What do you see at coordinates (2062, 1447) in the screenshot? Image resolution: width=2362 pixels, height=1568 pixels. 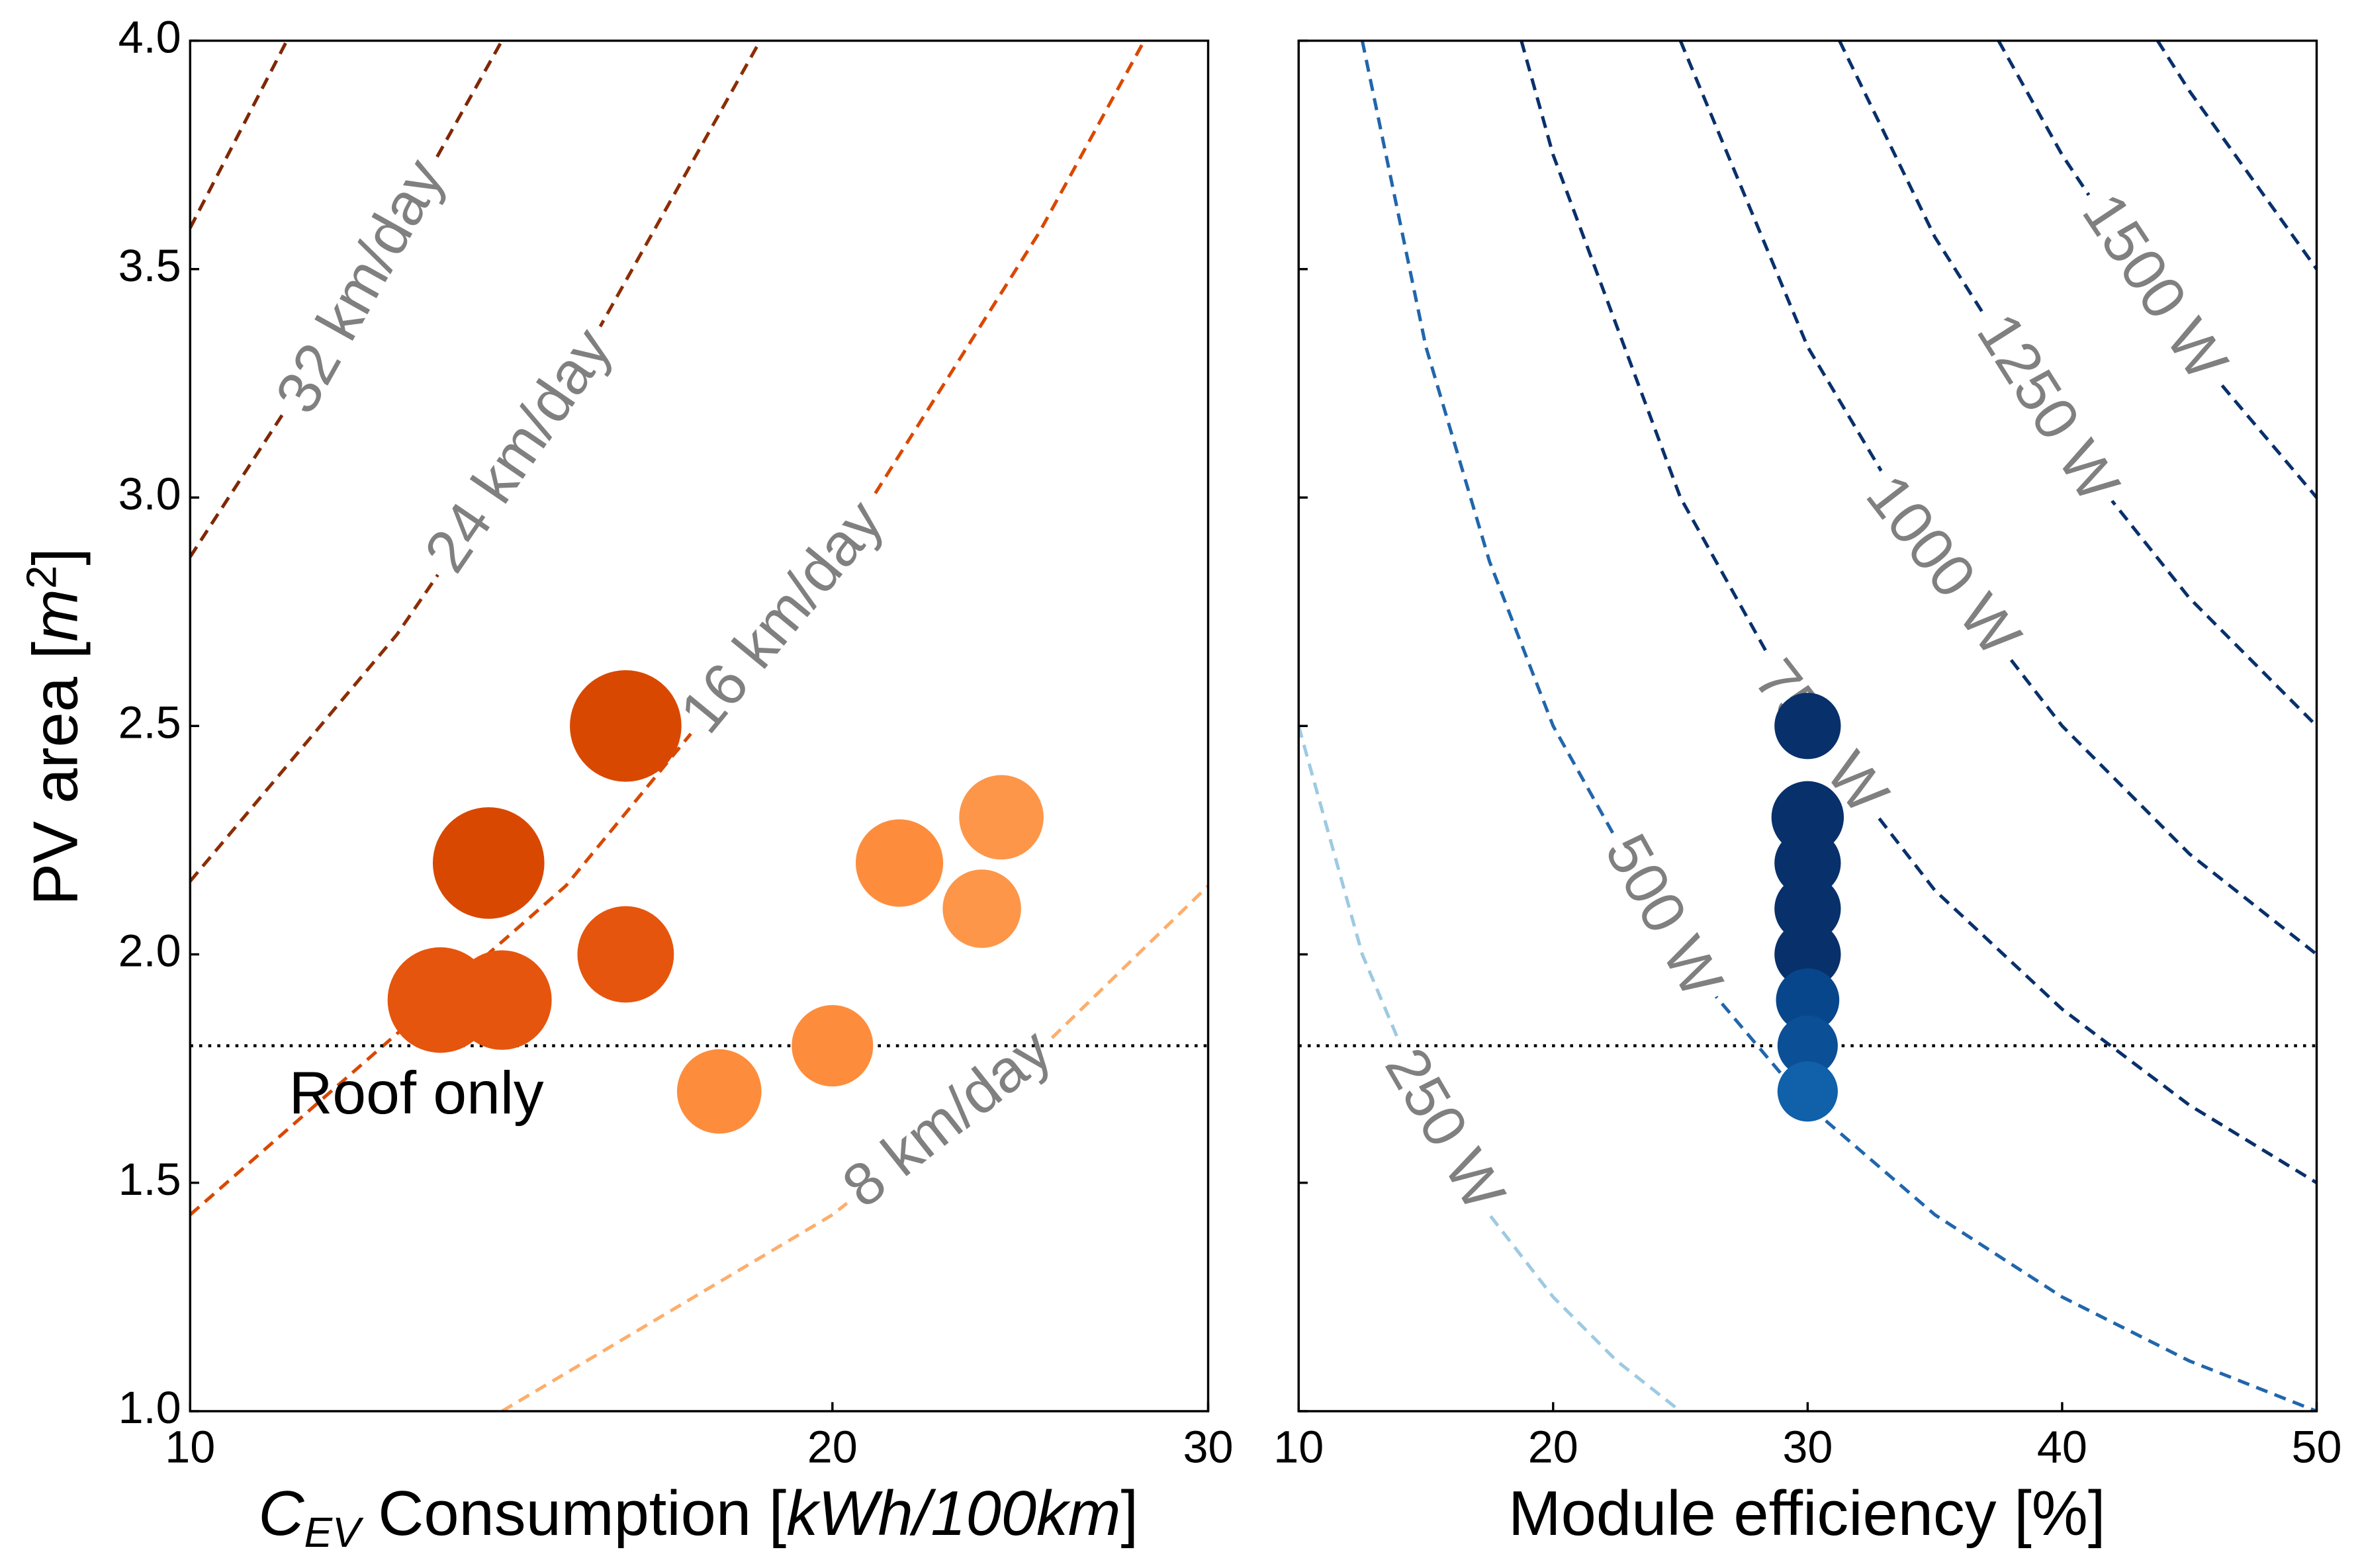 I see `x-tick-label: 40` at bounding box center [2062, 1447].